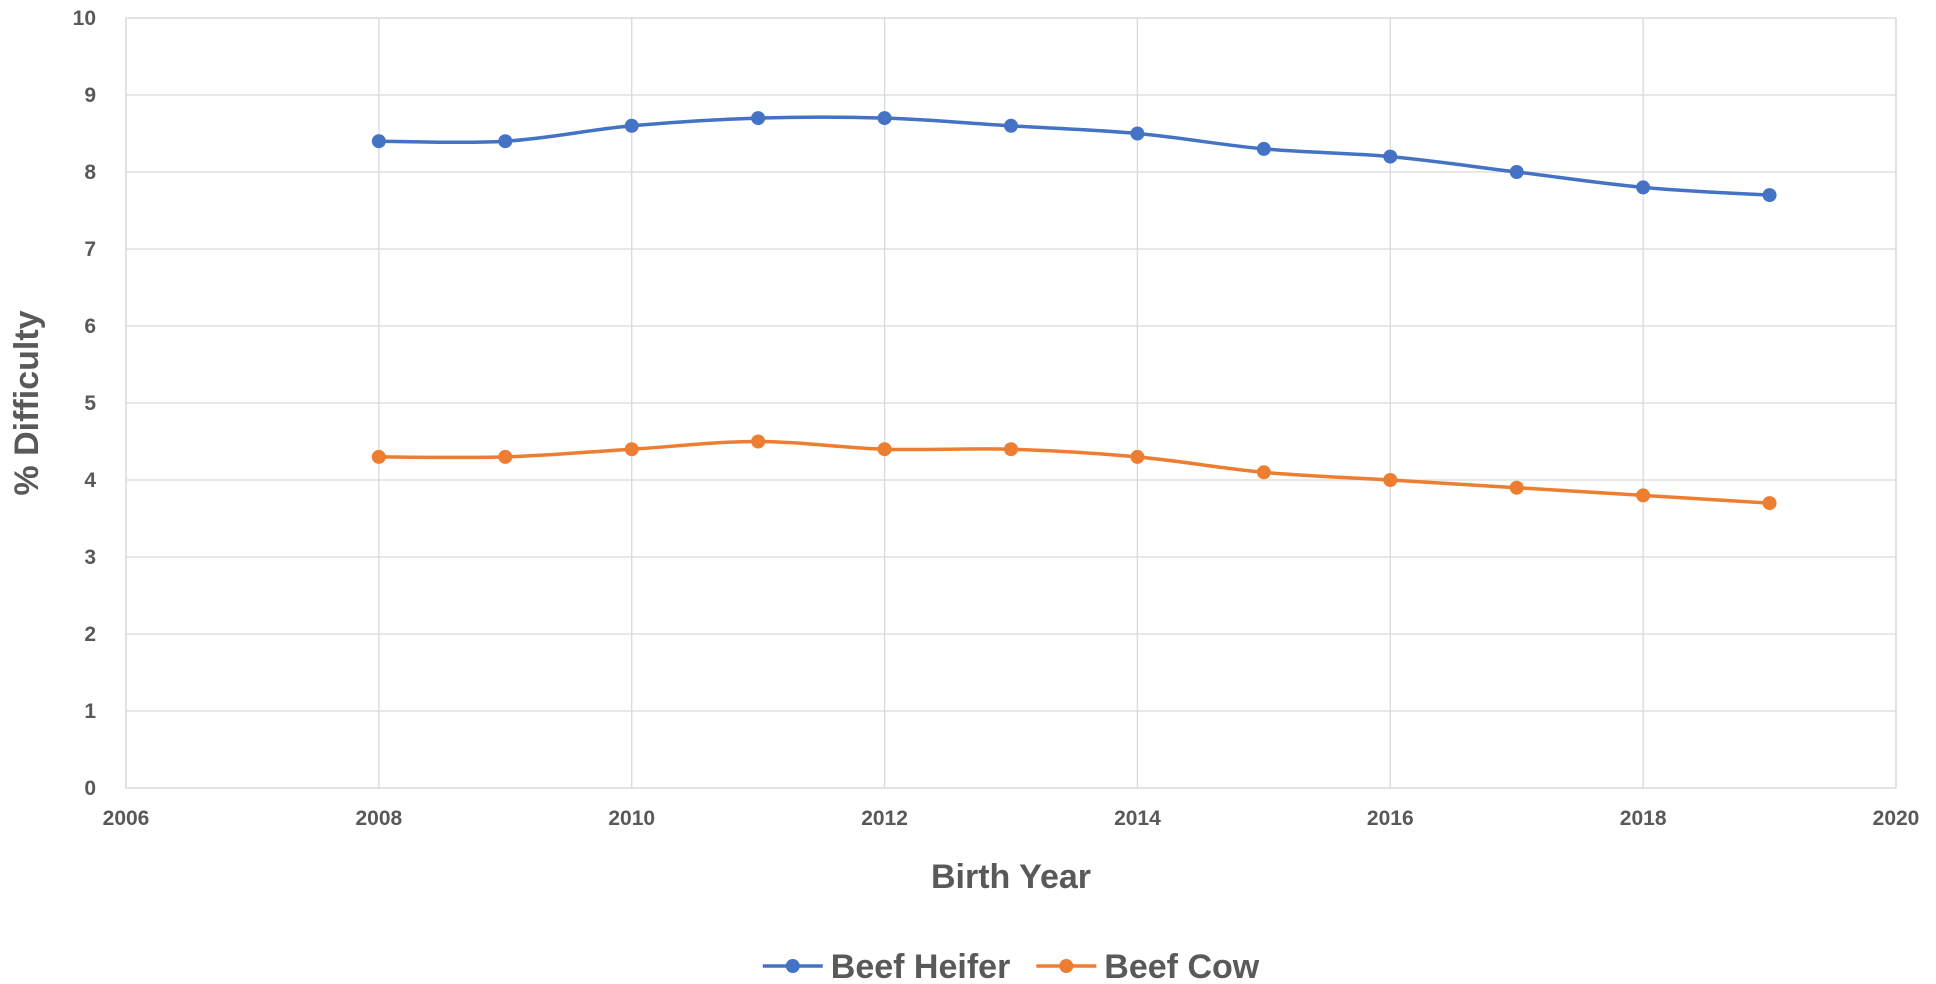 The width and height of the screenshot is (1936, 984). What do you see at coordinates (631, 818) in the screenshot?
I see `x-tick-label: 2010` at bounding box center [631, 818].